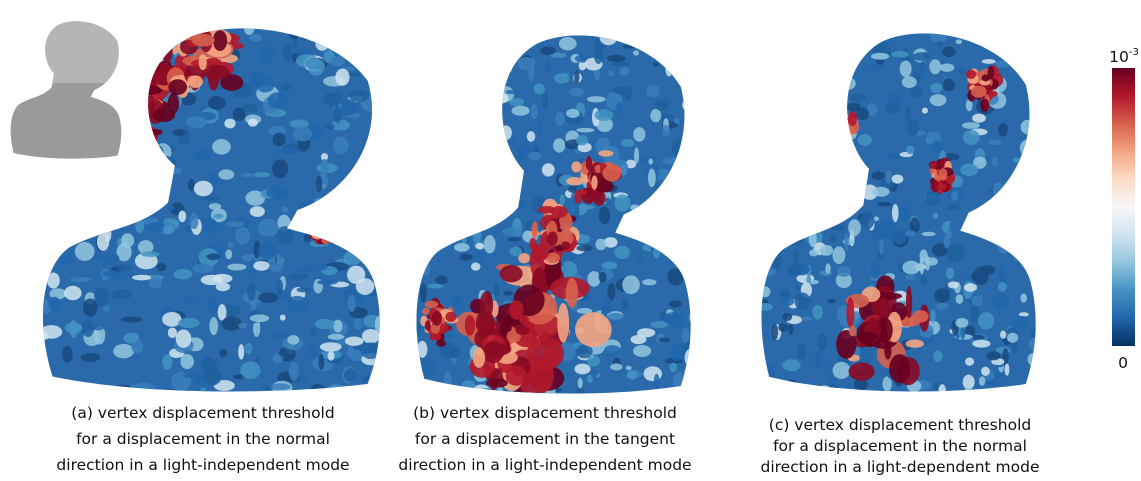 The width and height of the screenshot is (1141, 481). Describe the element at coordinates (1123, 363) in the screenshot. I see `colorbar-bottom-label: 0` at that location.